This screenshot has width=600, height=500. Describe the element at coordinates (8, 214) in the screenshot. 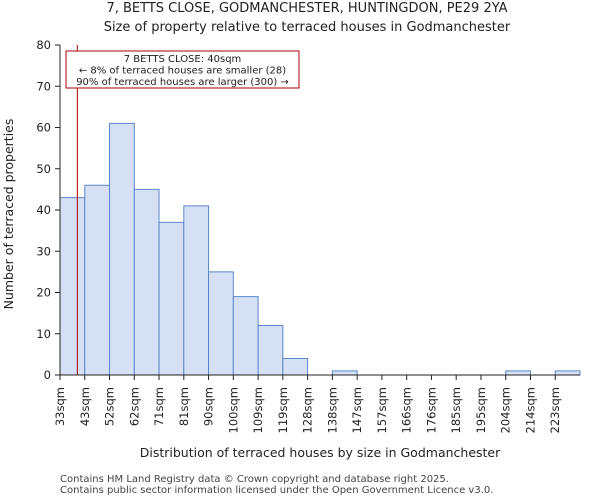

I see `y-axis-label: Number of terraced properties` at that location.